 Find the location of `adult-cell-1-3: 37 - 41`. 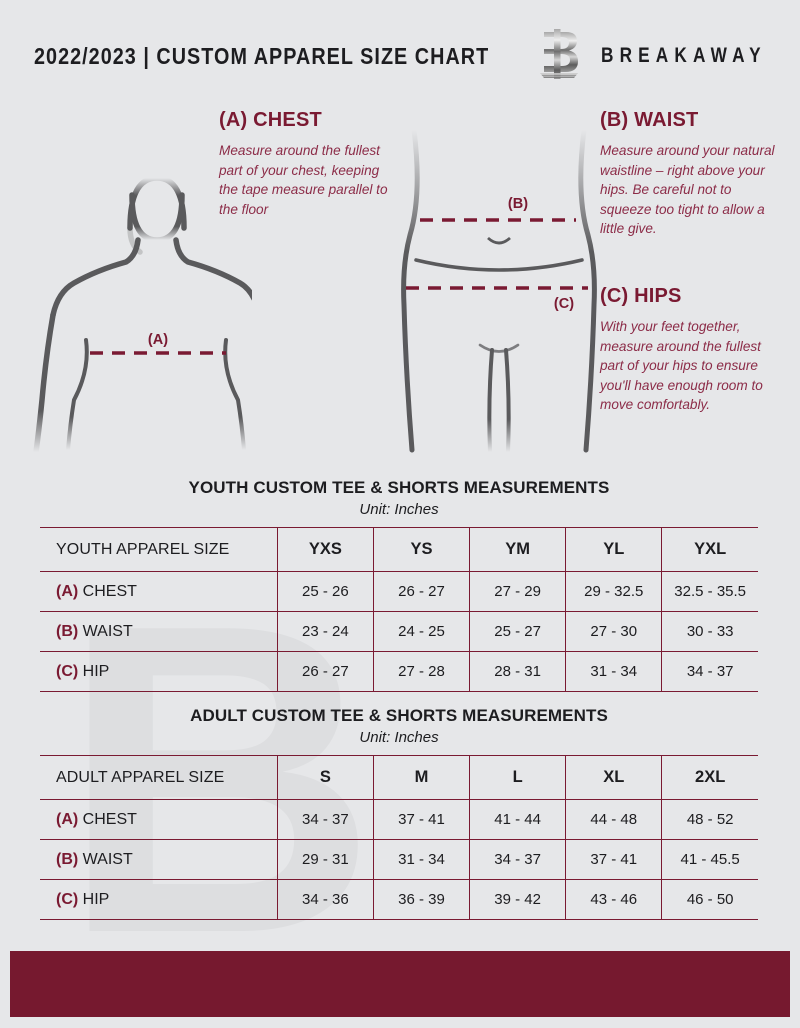

adult-cell-1-3: 37 - 41 is located at coordinates (613, 859).